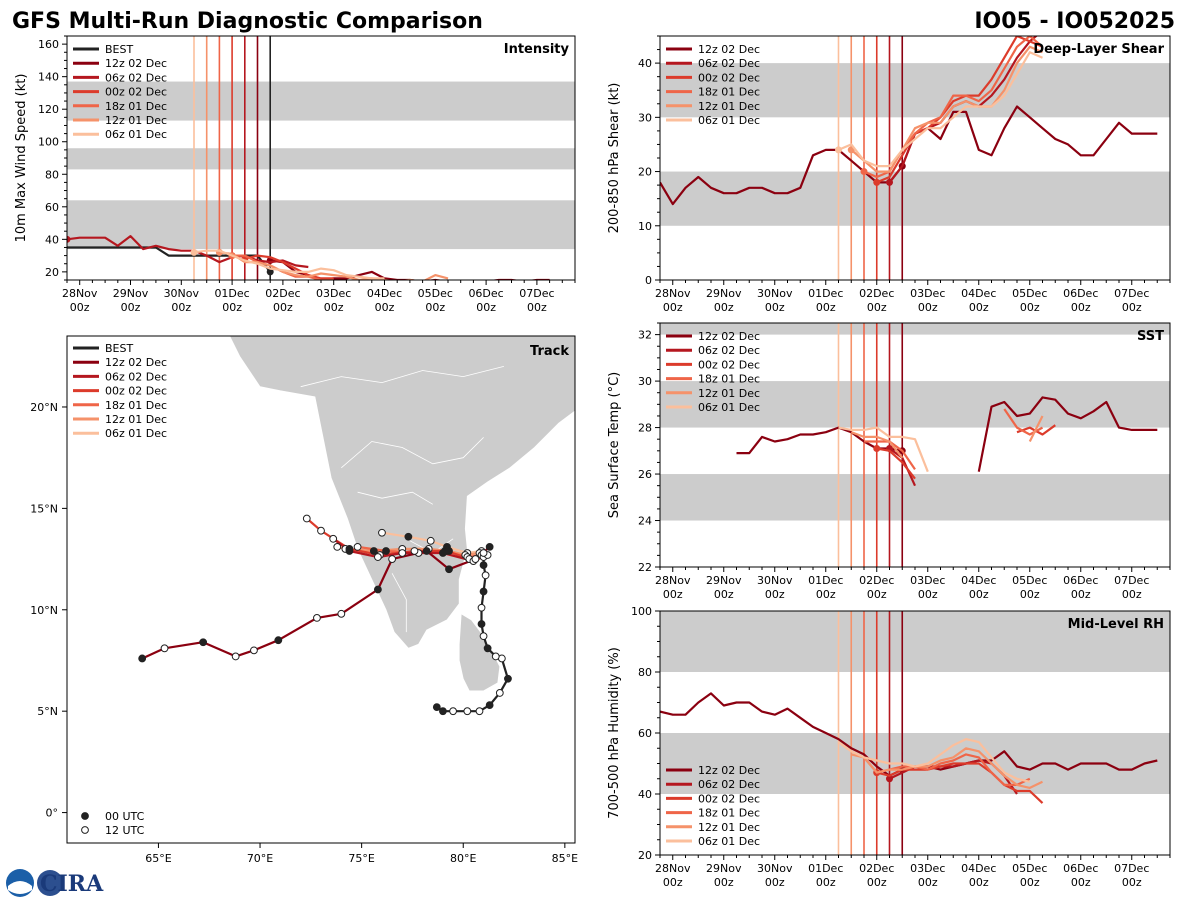 Image resolution: width=1200 pixels, height=900 pixels. Describe the element at coordinates (645, 117) in the screenshot. I see `y-tick-label: 30` at that location.